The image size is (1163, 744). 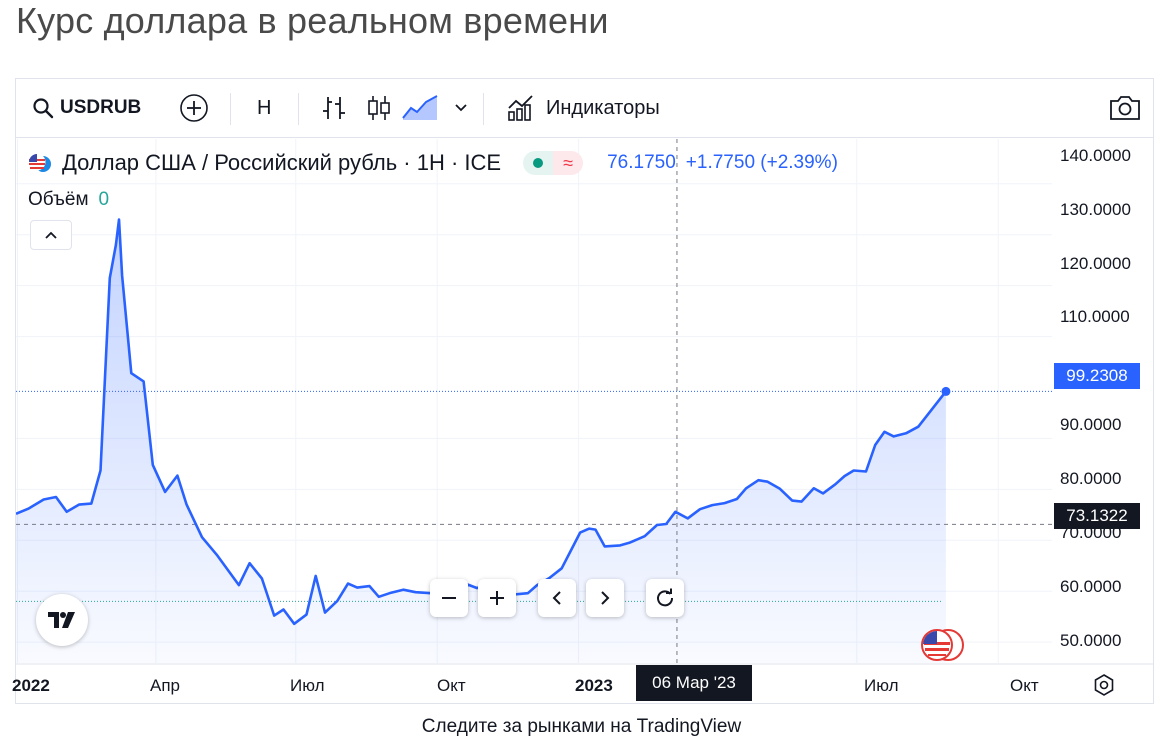 I want to click on delayed-data-icon: ≈, so click(x=568, y=163).